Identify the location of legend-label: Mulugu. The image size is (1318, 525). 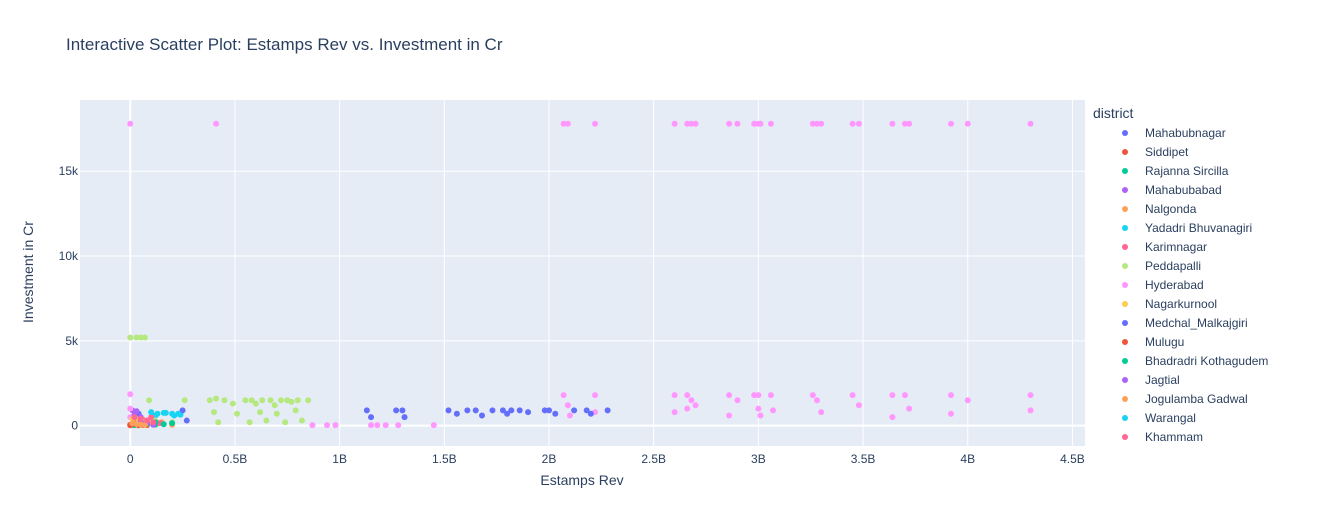
(1164, 342).